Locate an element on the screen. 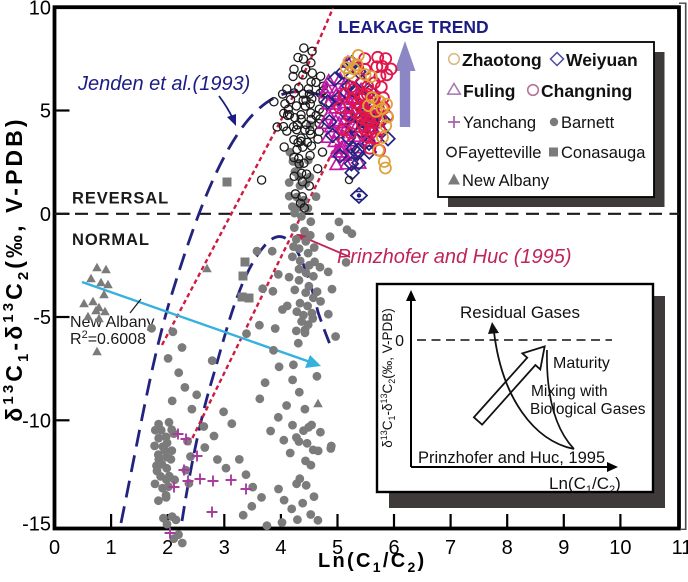 The width and height of the screenshot is (688, 582). svg-text: Maturity is located at coordinates (581, 363).